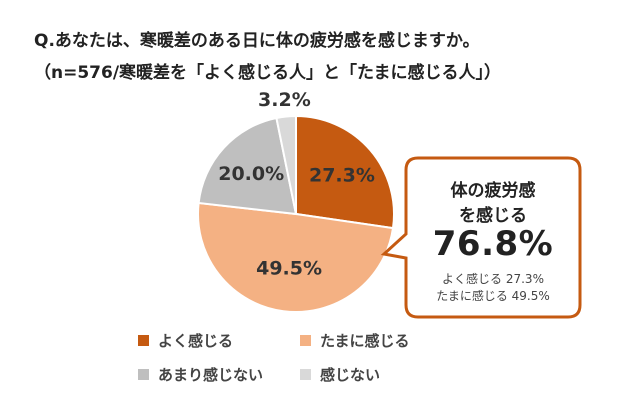  I want to click on callout-detail-sometimes: たまに感じる 49.5%, so click(493, 296).